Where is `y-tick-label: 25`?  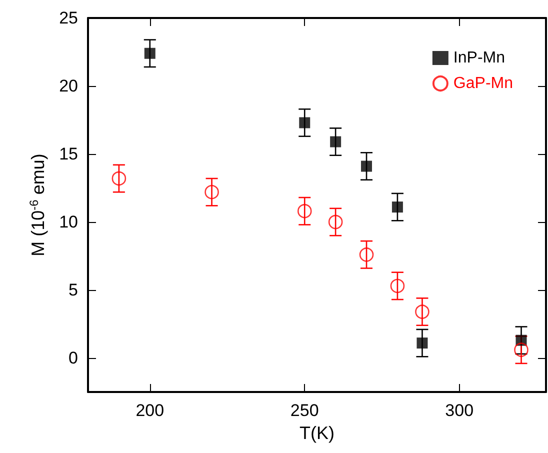 y-tick-label: 25 is located at coordinates (68, 18).